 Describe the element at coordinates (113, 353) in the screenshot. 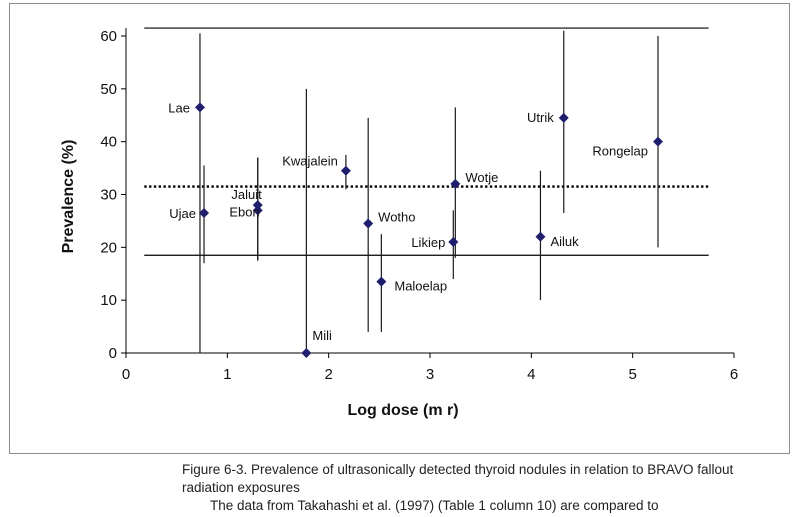

I see `y-tick-label: 0` at that location.